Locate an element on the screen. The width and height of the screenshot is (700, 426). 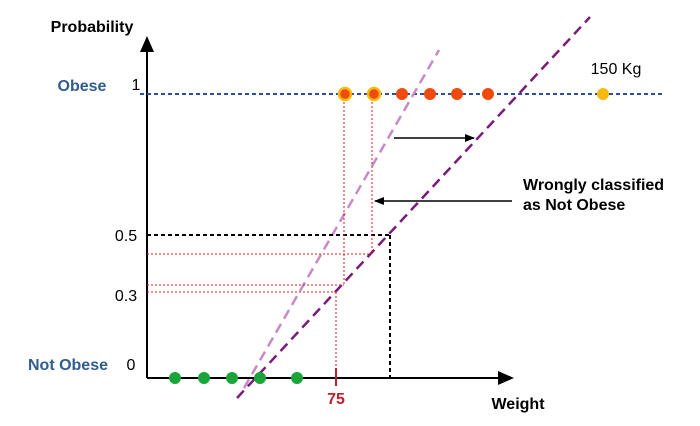
annotation-wrong-line2: as Not Obese is located at coordinates (574, 205).